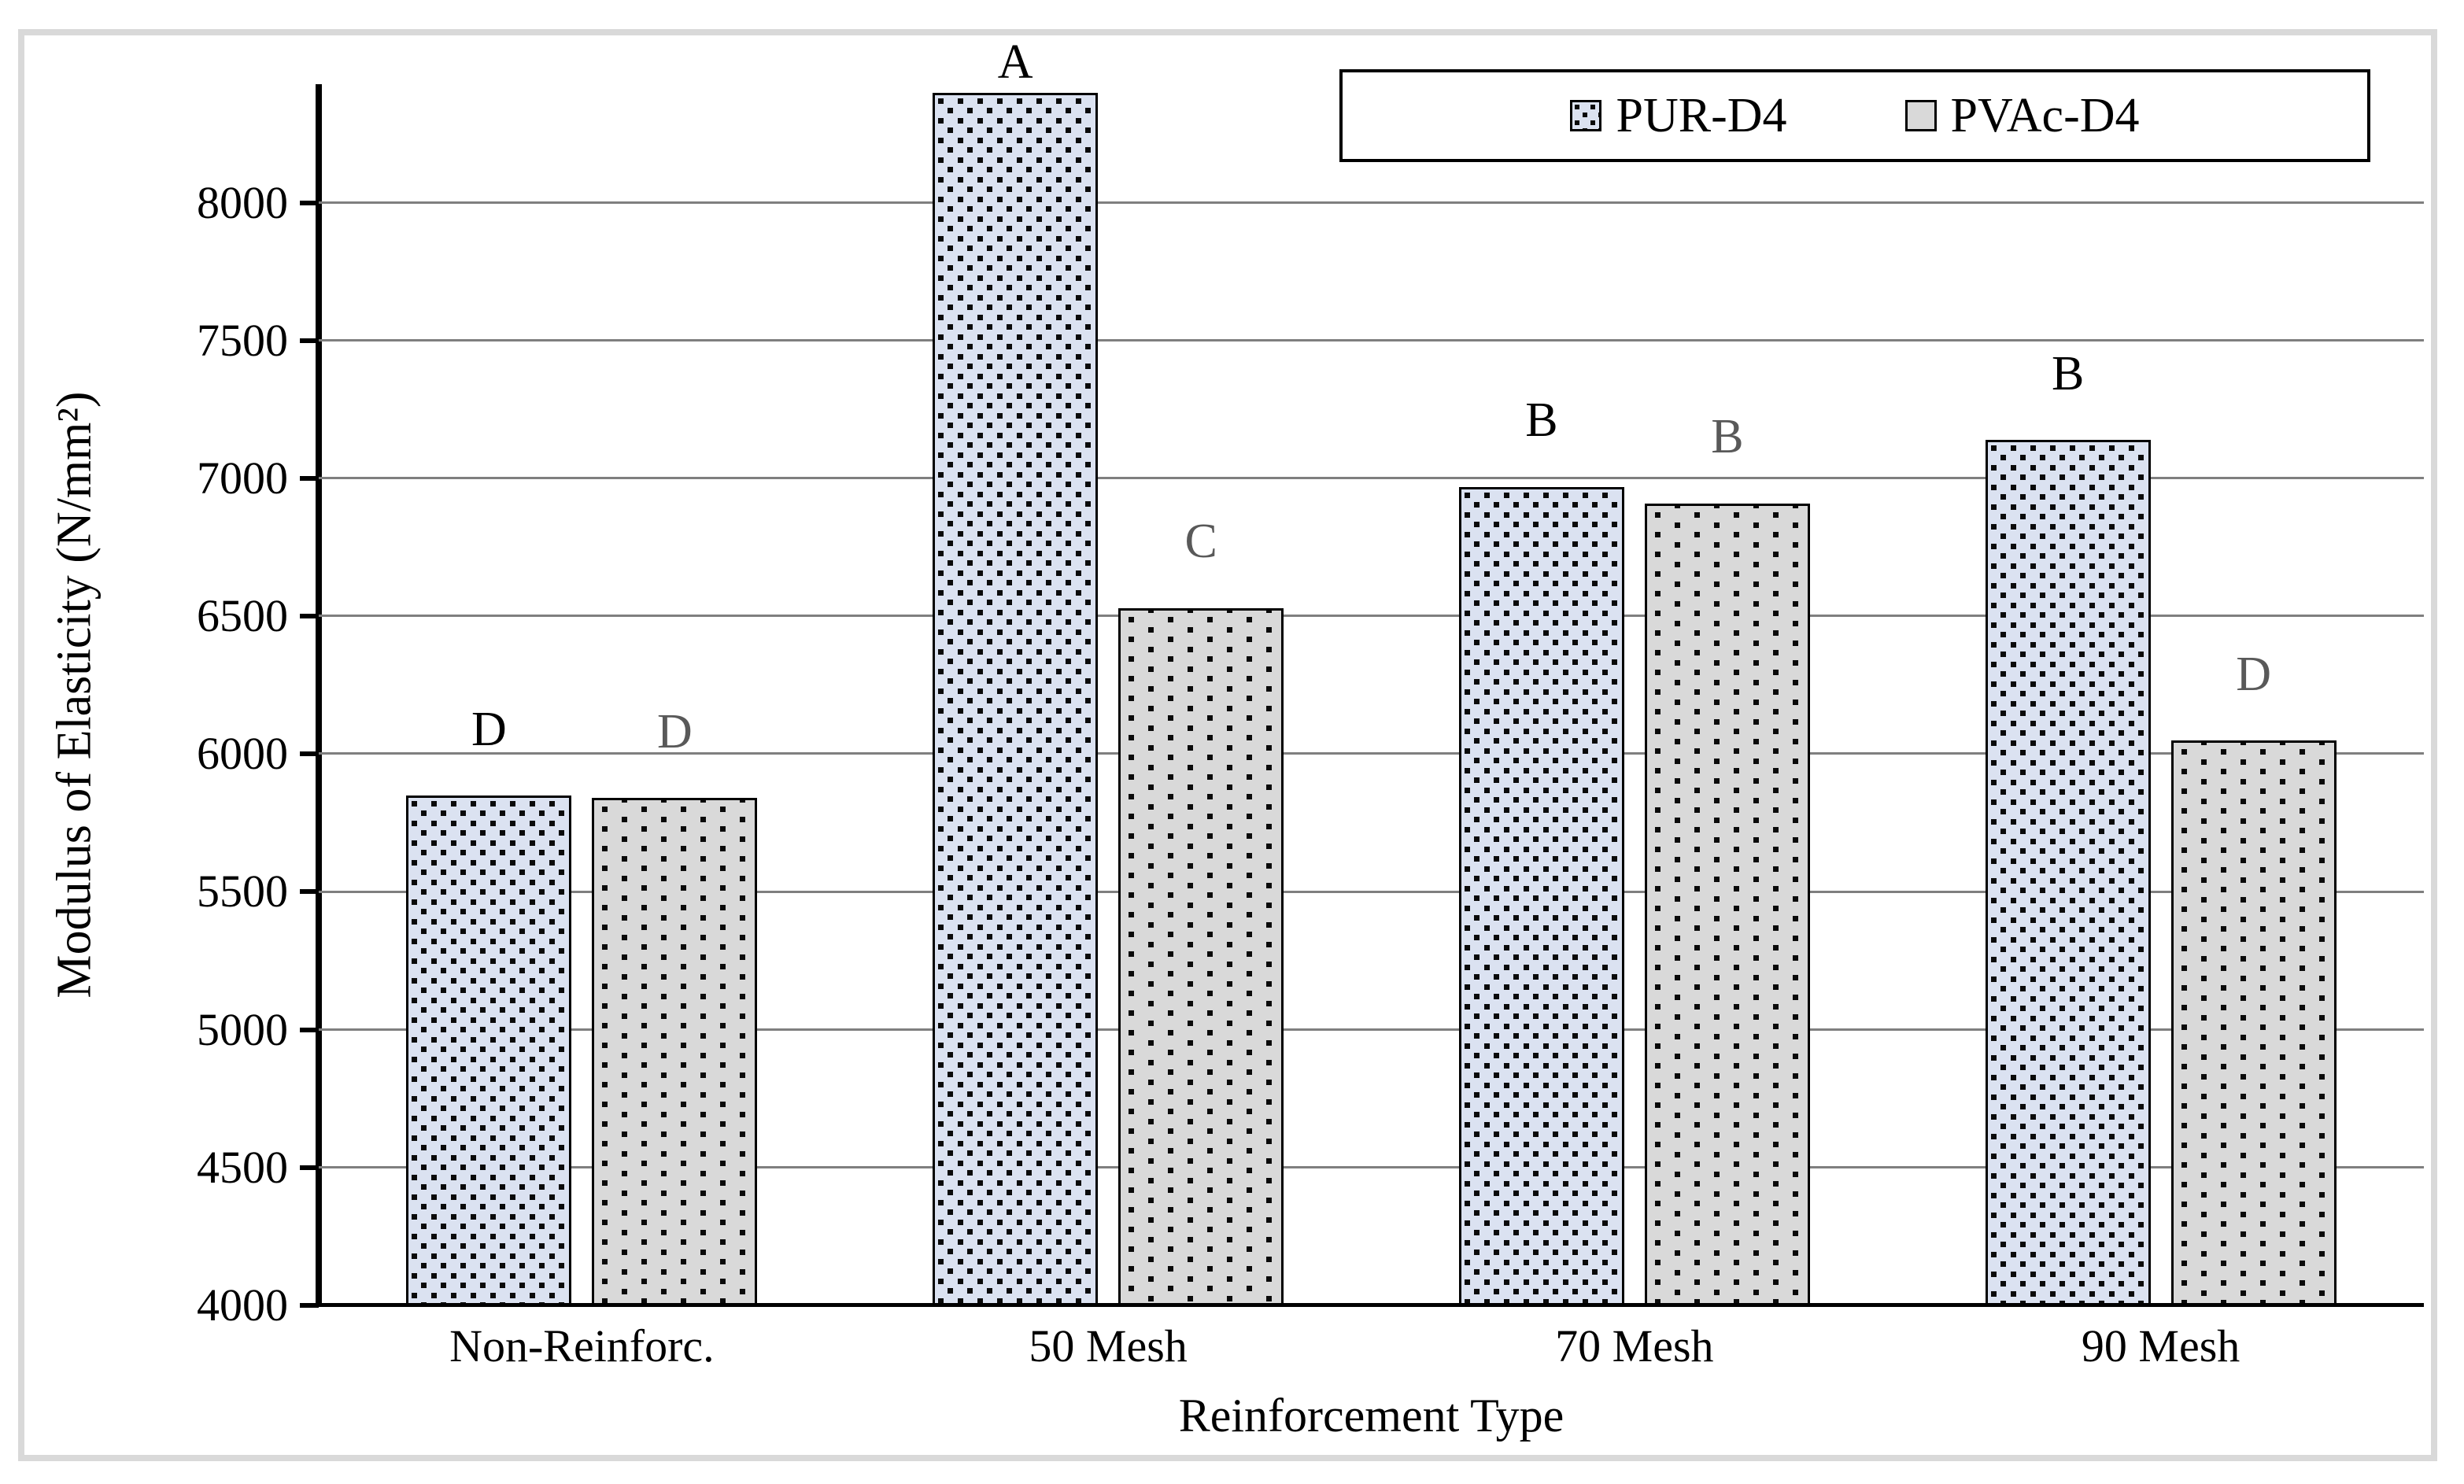 The image size is (2464, 1484). What do you see at coordinates (243, 1305) in the screenshot?
I see `y-tick-label-4000: 4000` at bounding box center [243, 1305].